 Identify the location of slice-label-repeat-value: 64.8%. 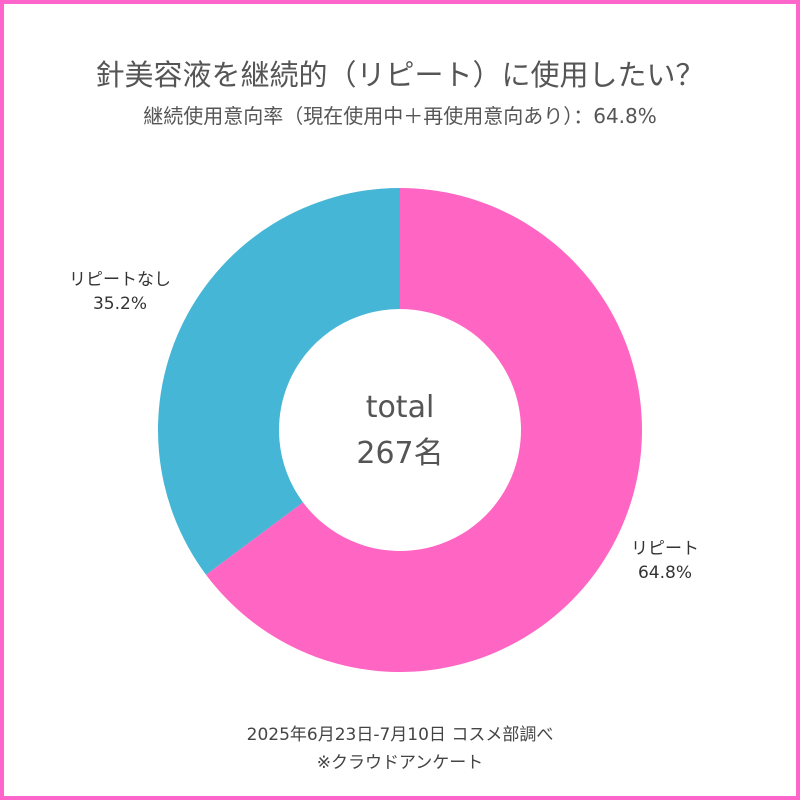
(664, 573).